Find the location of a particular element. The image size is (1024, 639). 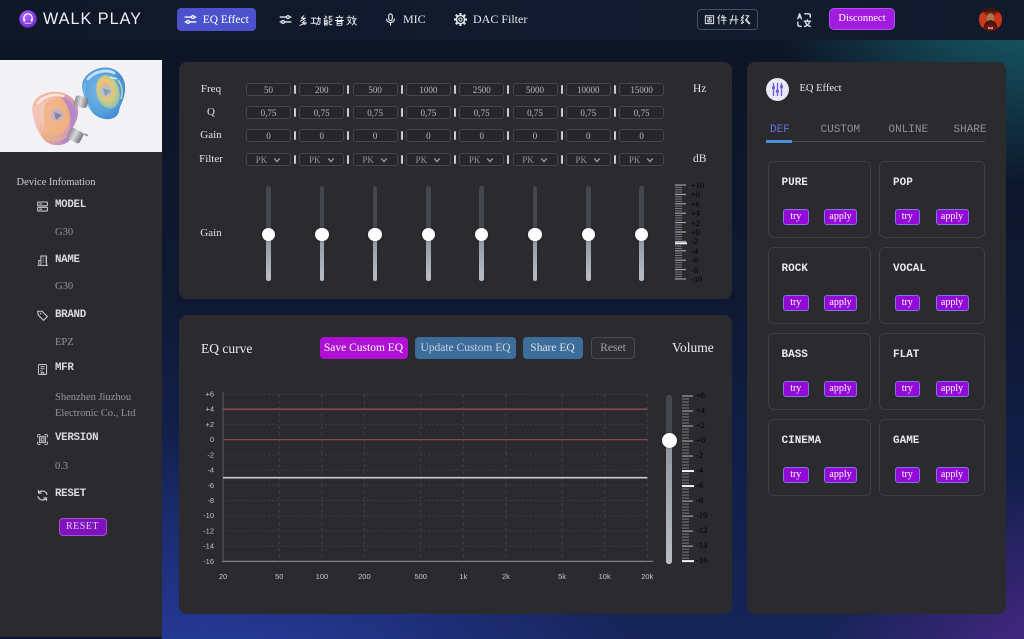

svg-text: +4 is located at coordinates (209, 409).